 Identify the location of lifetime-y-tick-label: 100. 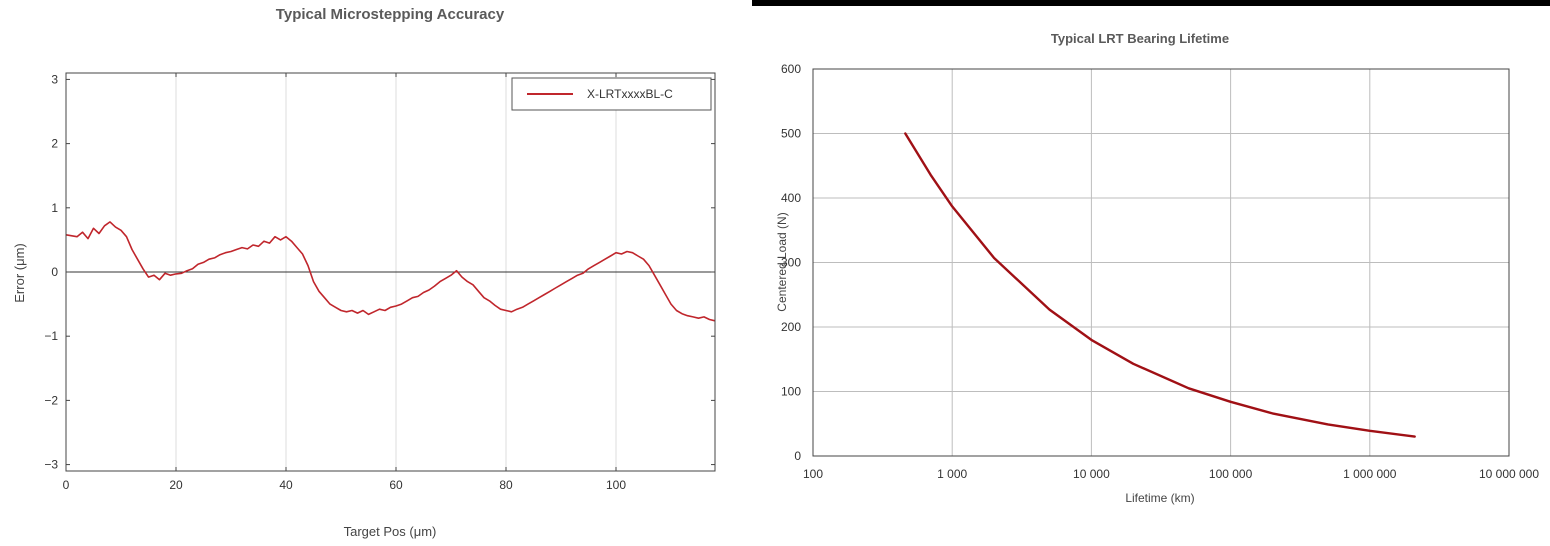
(791, 392).